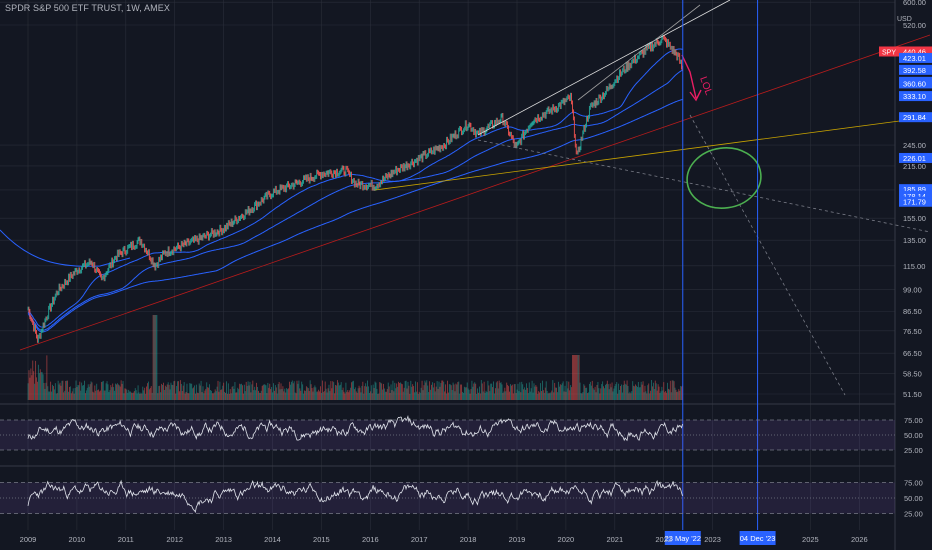  What do you see at coordinates (859, 539) in the screenshot?
I see `x-tick-label: 2026` at bounding box center [859, 539].